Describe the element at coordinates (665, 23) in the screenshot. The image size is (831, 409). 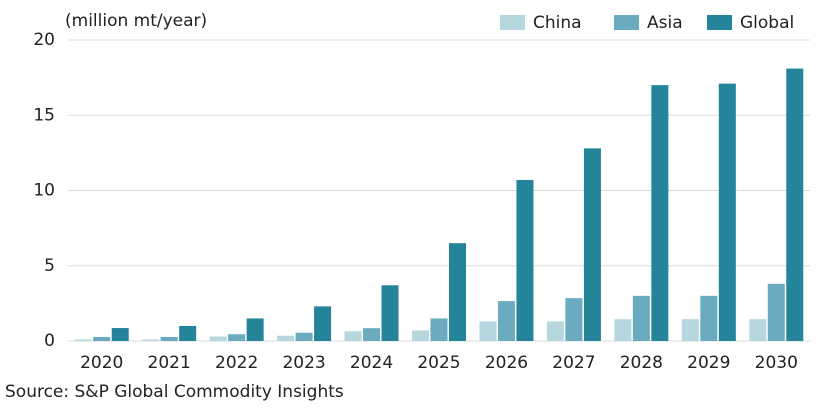
I see `legend-label: Asia` at that location.